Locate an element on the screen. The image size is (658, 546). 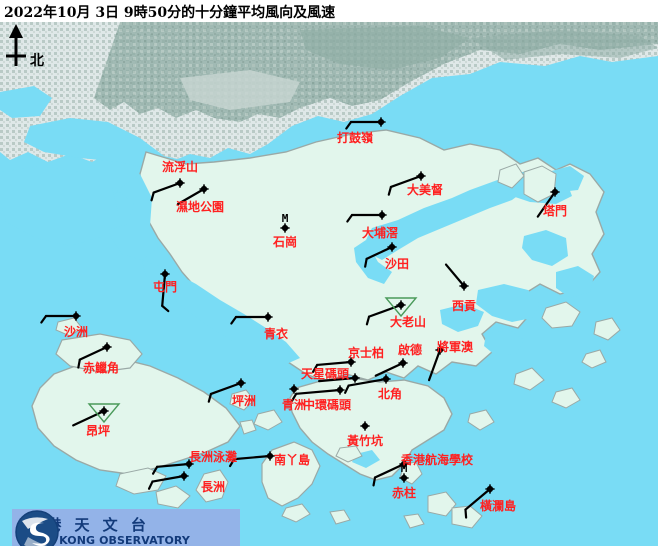
station-label: 青洲 is located at coordinates (294, 405).